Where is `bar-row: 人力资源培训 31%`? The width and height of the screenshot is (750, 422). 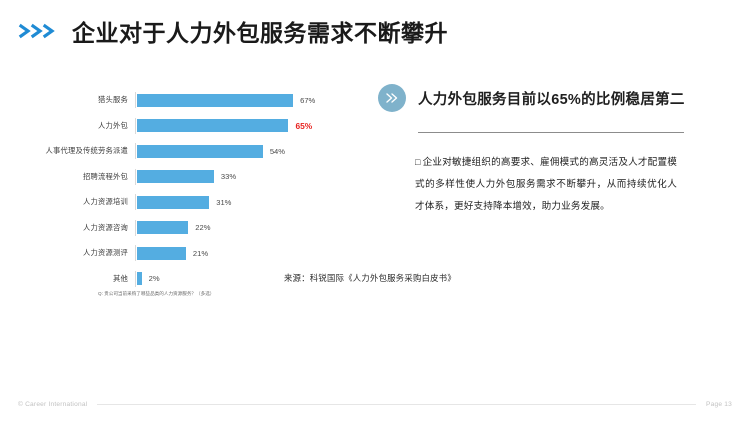 bar-row: 人力资源培训 31% is located at coordinates (185, 202).